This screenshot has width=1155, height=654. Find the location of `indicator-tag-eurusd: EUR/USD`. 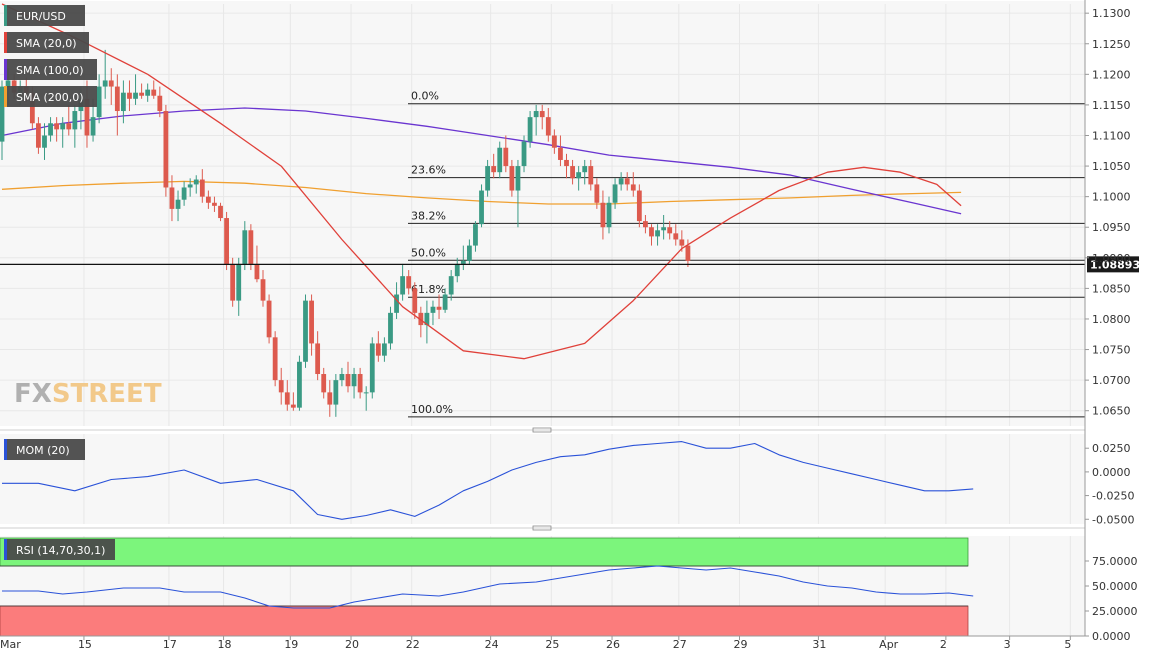

indicator-tag-eurusd: EUR/USD is located at coordinates (41, 16).